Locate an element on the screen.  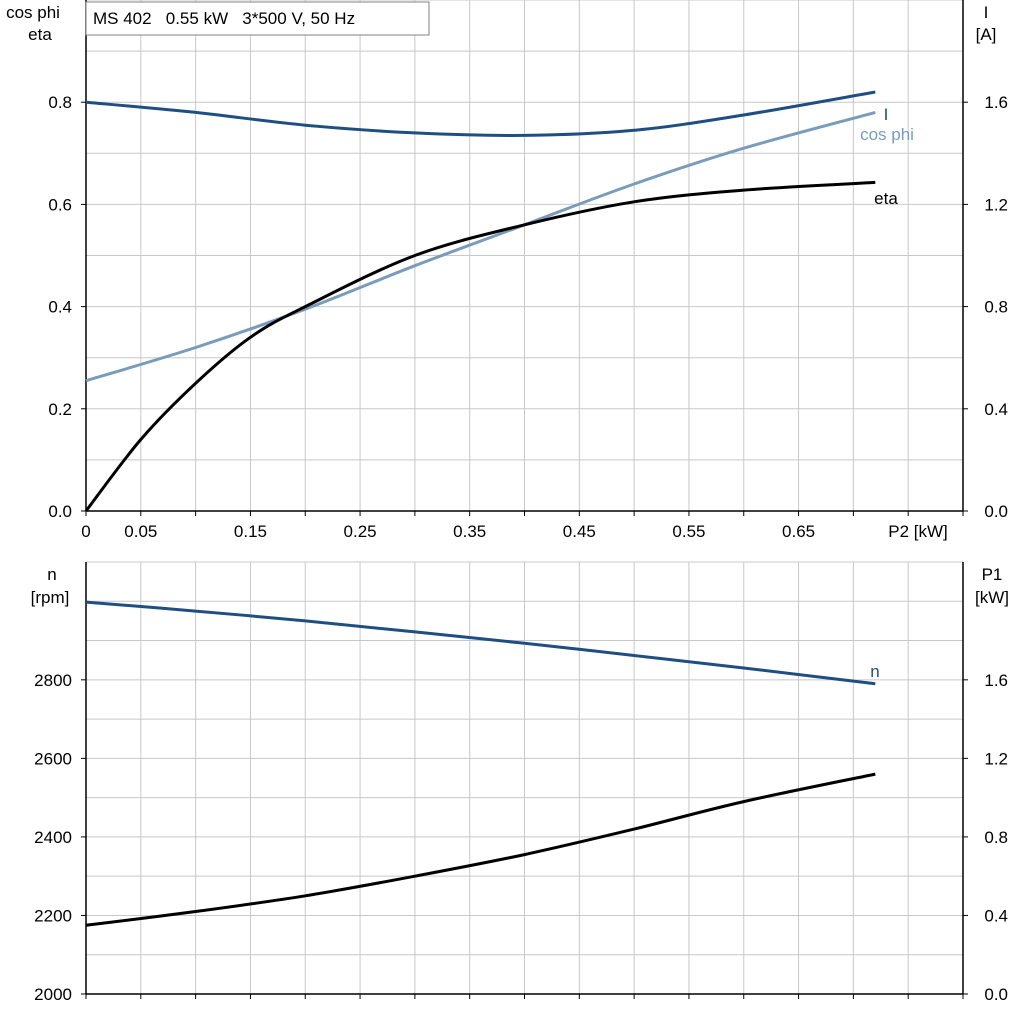
bottom-left-tick-label: 2800 is located at coordinates (53, 680).